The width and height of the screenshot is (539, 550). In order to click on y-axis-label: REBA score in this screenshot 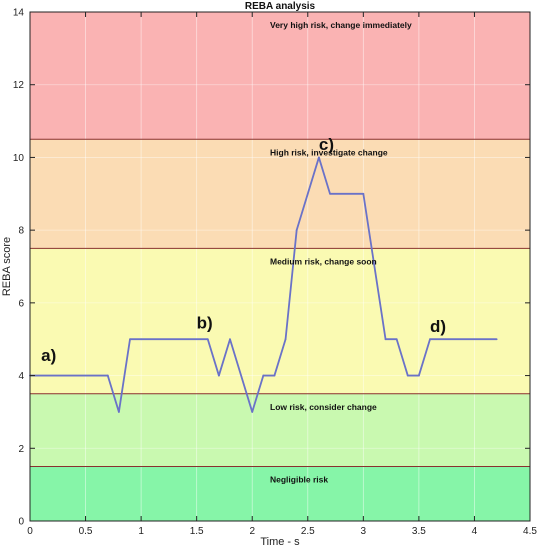, I will do `click(7, 266)`.